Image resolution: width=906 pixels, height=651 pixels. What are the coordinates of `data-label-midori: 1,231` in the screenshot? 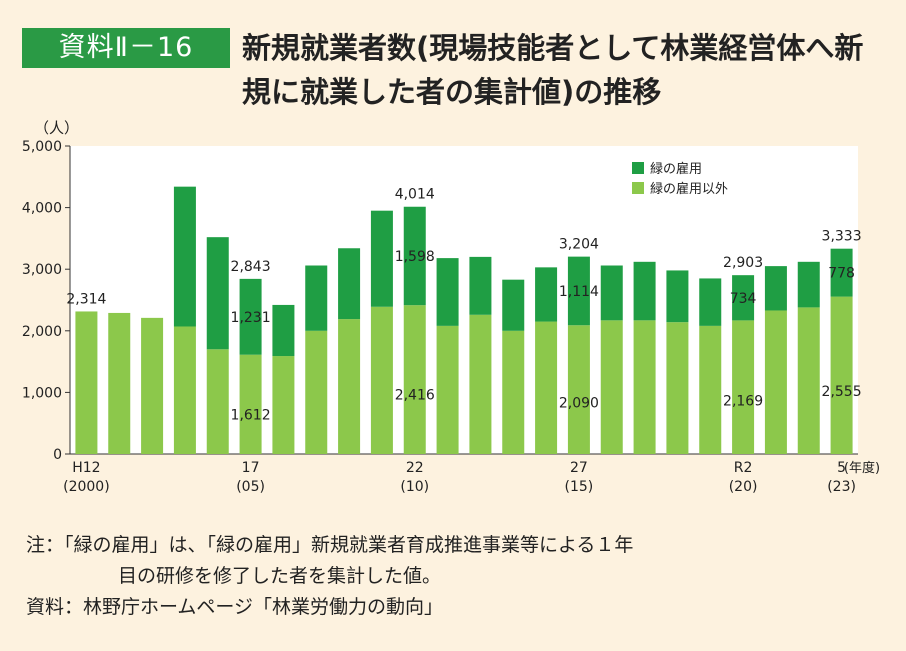 It's located at (251, 318).